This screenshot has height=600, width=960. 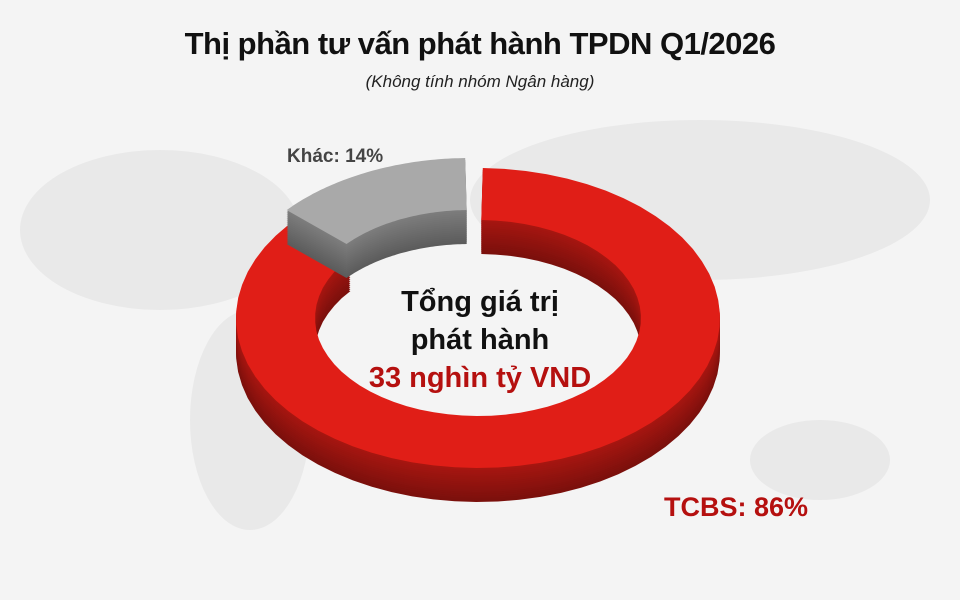 I want to click on chart-subtitle: (Không tính nhóm Ngân hàng), so click(x=480, y=81).